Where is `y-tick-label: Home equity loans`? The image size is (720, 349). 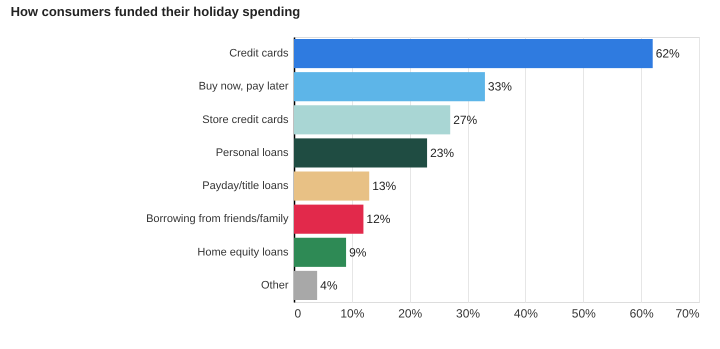
y-tick-label: Home equity loans is located at coordinates (243, 252).